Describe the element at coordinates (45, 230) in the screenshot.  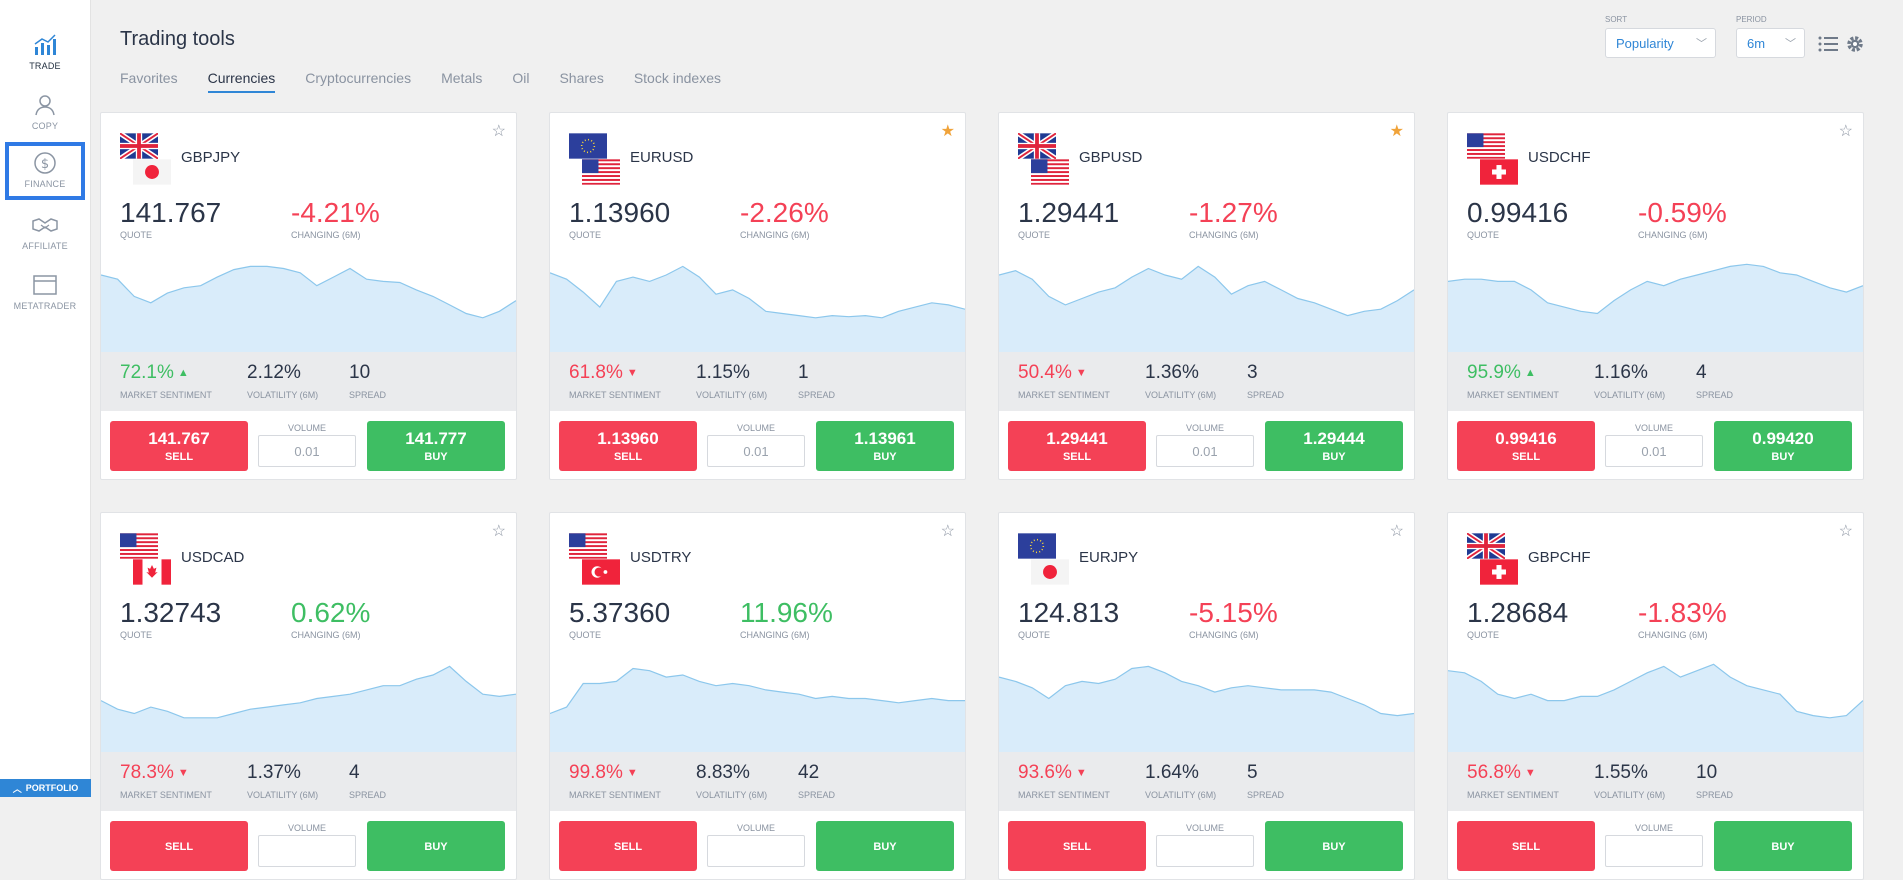
I see `sidebar-item-affiliate: AFFILIATE` at that location.